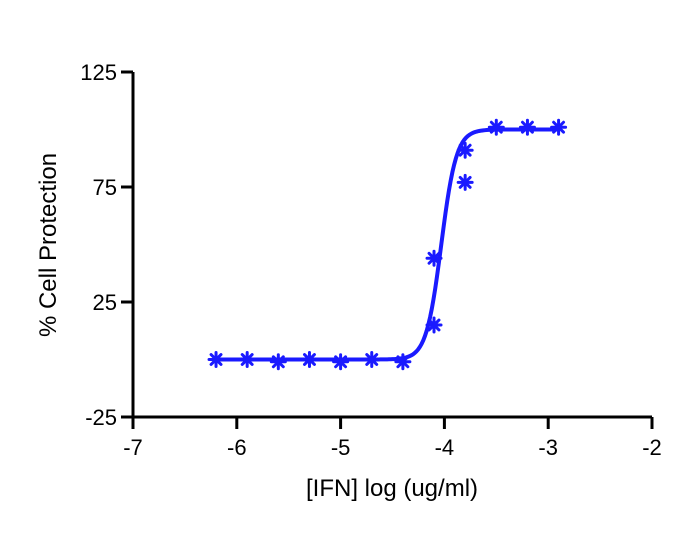 The height and width of the screenshot is (550, 690). I want to click on y-tick-label: 125, so click(98, 72).